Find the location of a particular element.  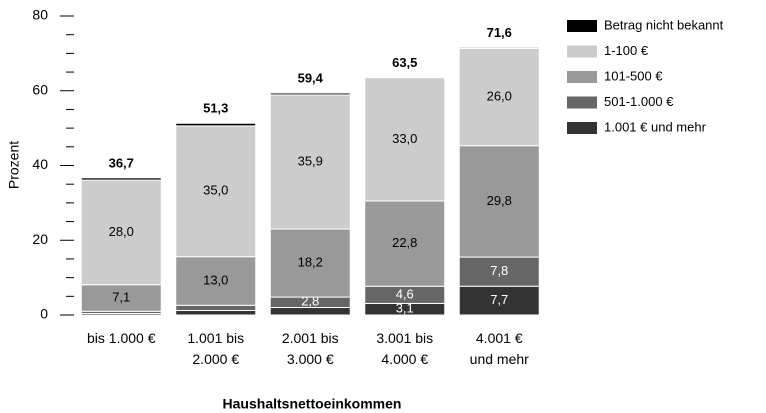

value-label: 26,0 is located at coordinates (499, 96).